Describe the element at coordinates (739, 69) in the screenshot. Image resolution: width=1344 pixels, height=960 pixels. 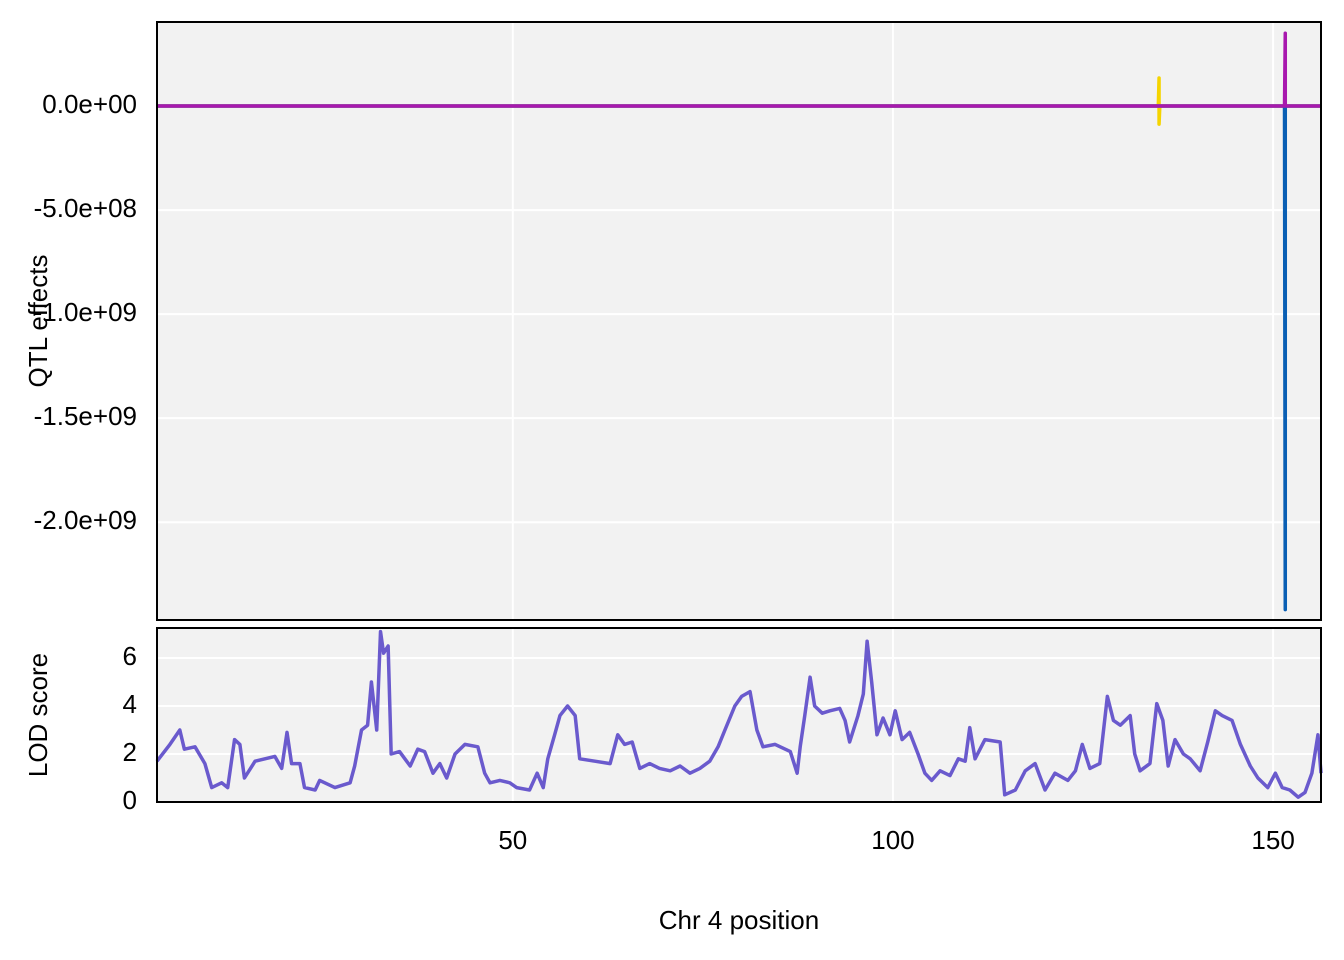
I see `data-line` at that location.